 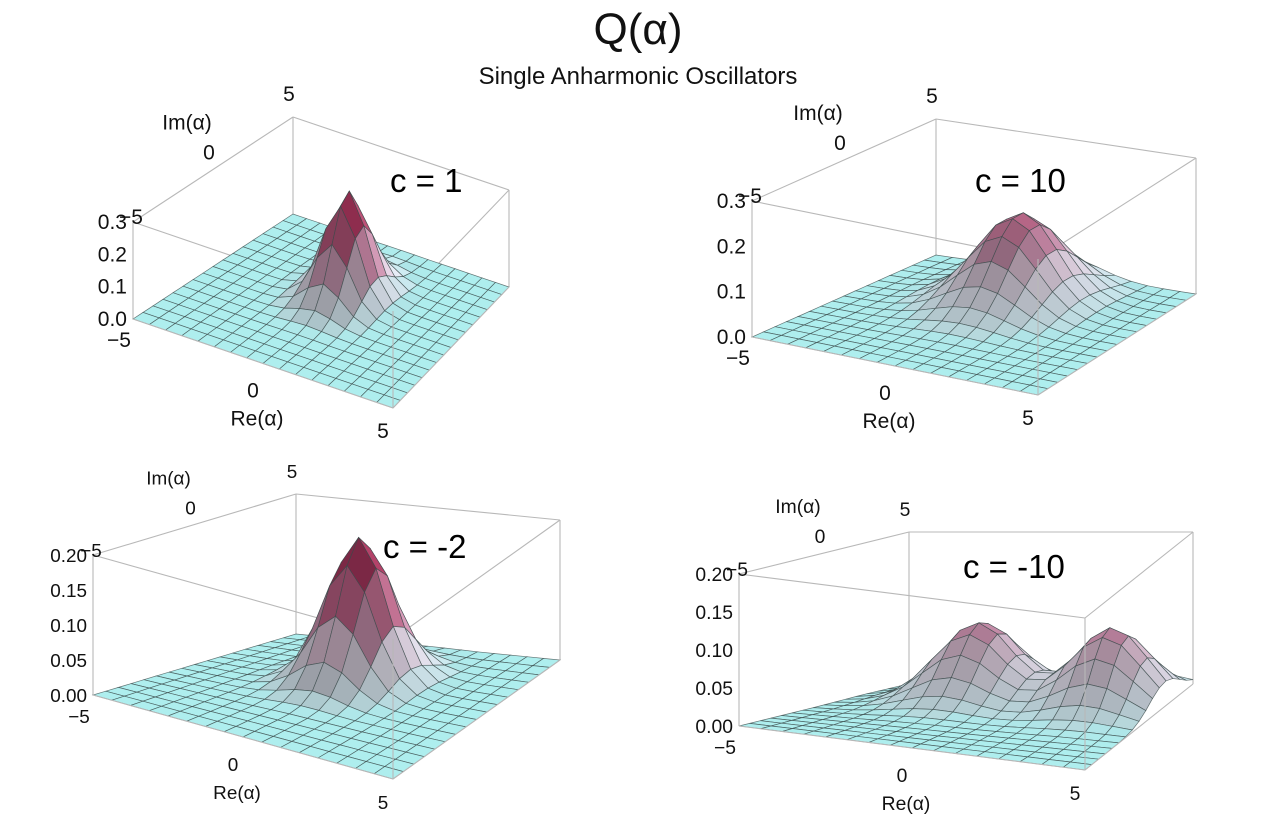 I want to click on figure-title: Q(α), so click(x=638, y=29).